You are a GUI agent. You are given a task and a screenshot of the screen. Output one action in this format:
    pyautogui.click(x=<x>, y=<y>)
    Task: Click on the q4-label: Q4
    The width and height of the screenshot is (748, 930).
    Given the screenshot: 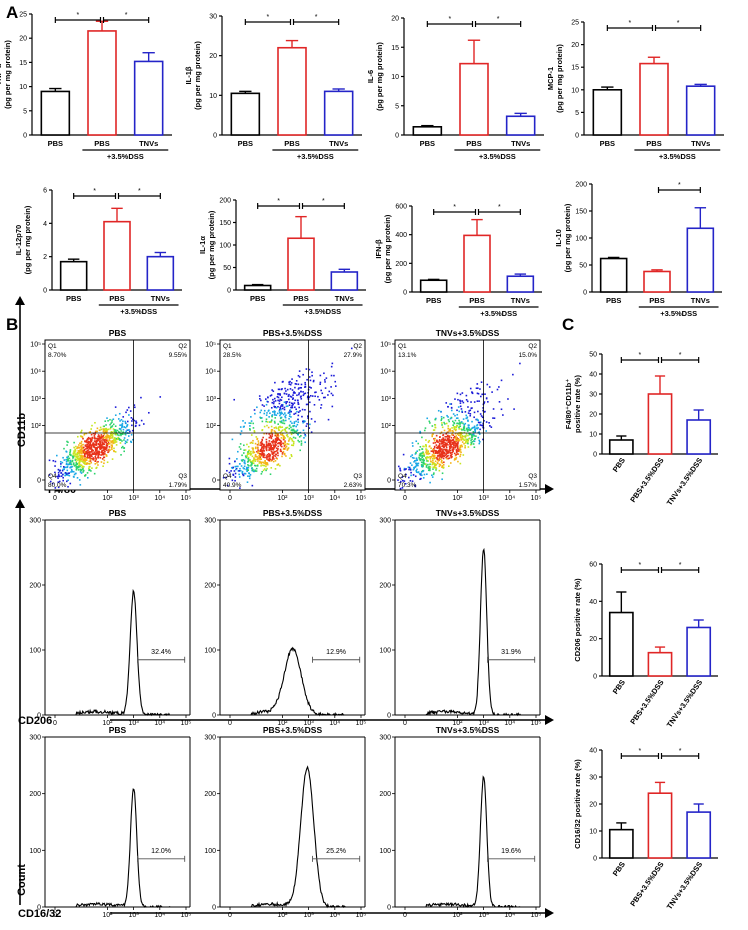 What is the action you would take?
    pyautogui.click(x=402, y=476)
    